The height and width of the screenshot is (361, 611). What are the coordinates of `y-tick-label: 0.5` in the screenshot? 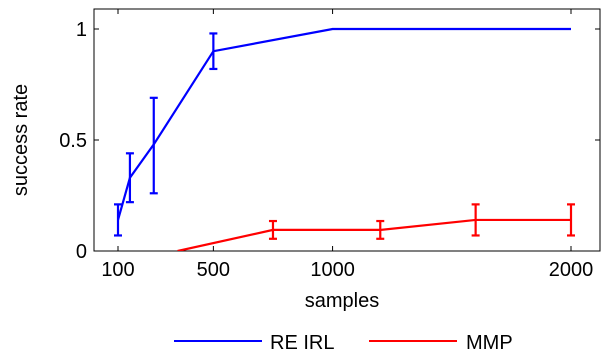 It's located at (73, 141).